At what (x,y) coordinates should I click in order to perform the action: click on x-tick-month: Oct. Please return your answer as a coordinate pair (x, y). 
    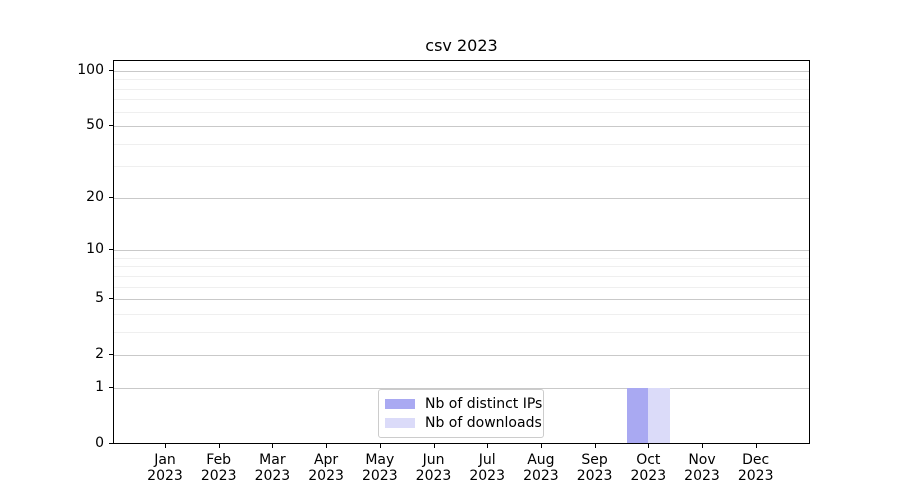
    Looking at the image, I should click on (648, 460).